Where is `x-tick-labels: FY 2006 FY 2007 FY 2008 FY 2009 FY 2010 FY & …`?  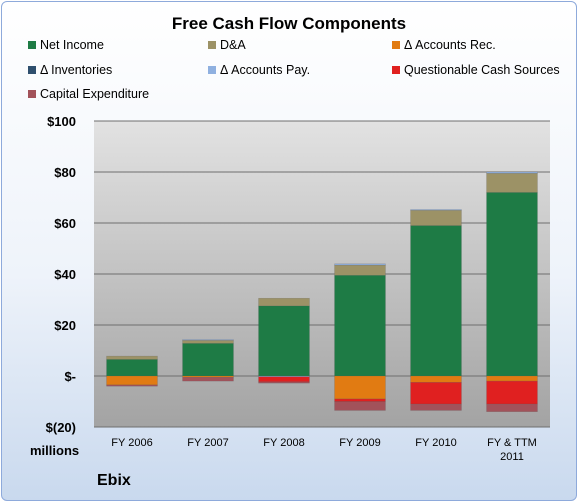
x-tick-labels: FY 2006 FY 2007 FY 2008 FY 2009 FY 2010 FY & … is located at coordinates (324, 450).